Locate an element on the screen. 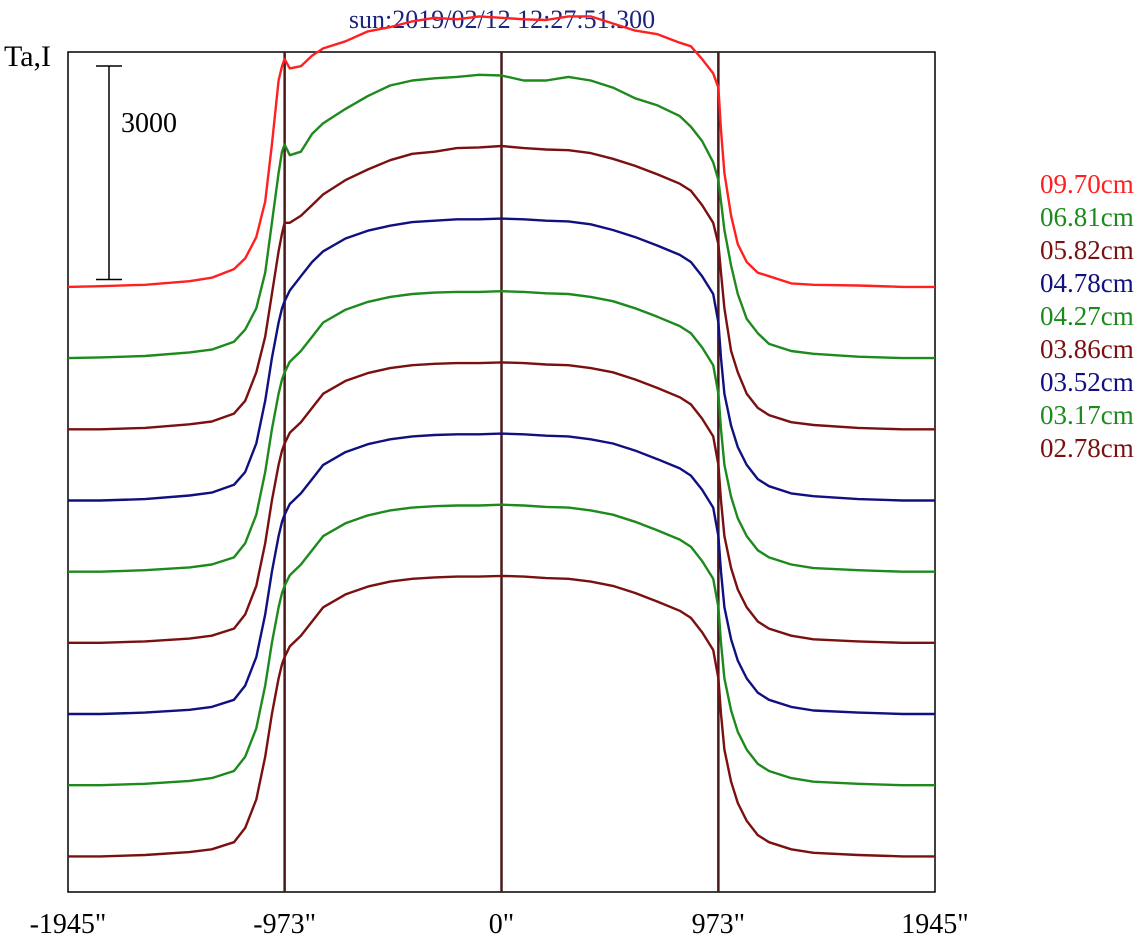 The width and height of the screenshot is (1147, 941). x-tick-labels: -1945" -973" 0" 973" 1945" is located at coordinates (499, 924).